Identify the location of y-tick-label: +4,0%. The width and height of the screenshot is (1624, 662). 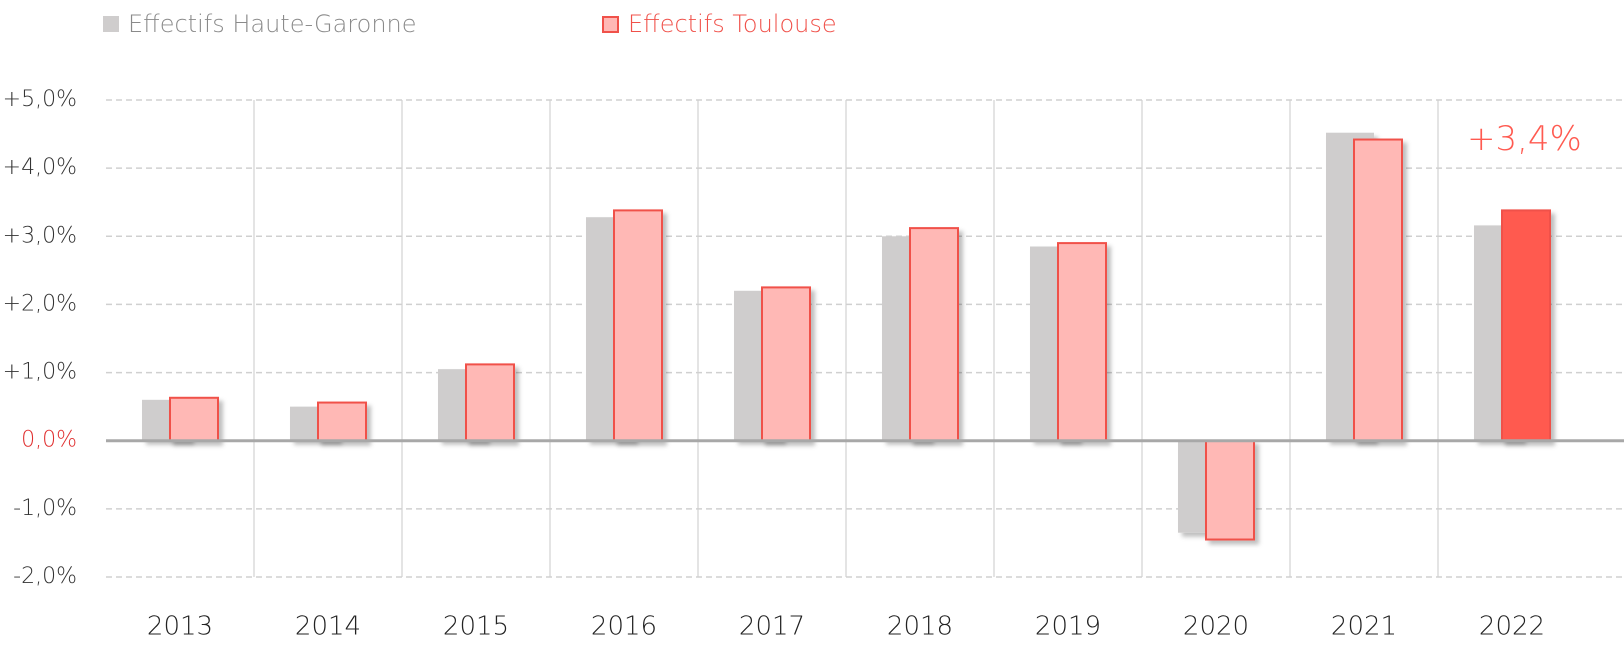
(40, 167).